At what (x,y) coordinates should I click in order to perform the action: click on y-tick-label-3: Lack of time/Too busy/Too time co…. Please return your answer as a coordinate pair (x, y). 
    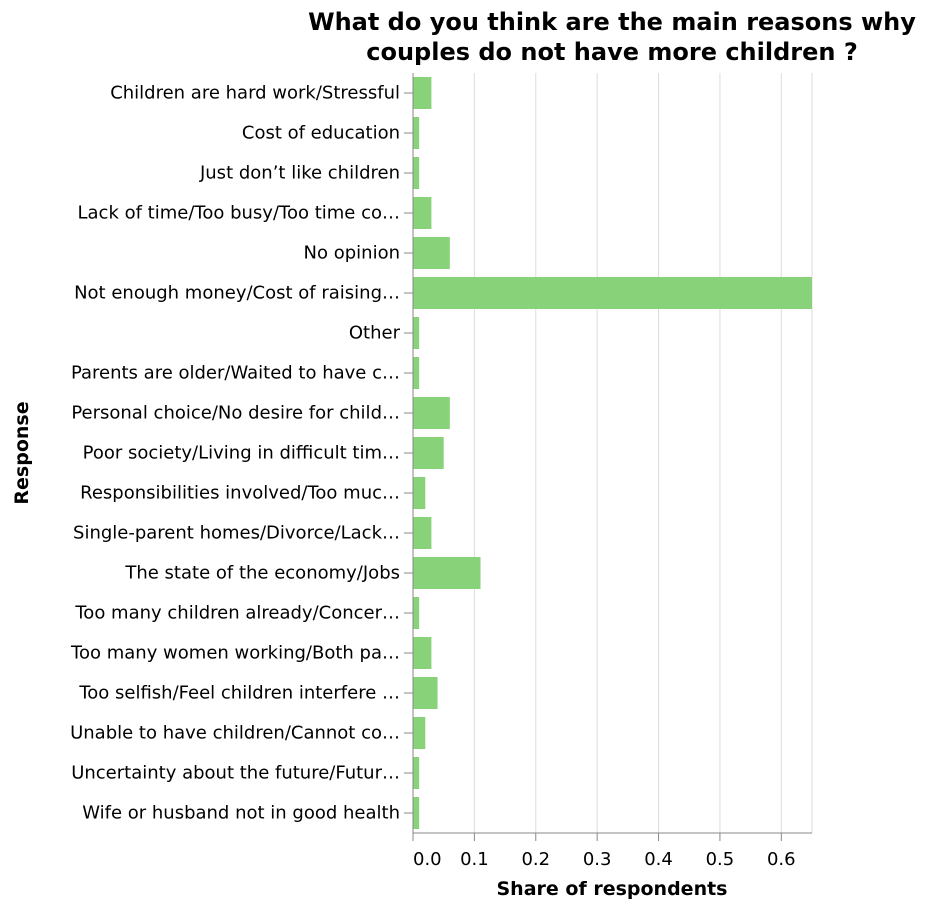
    Looking at the image, I should click on (239, 213).